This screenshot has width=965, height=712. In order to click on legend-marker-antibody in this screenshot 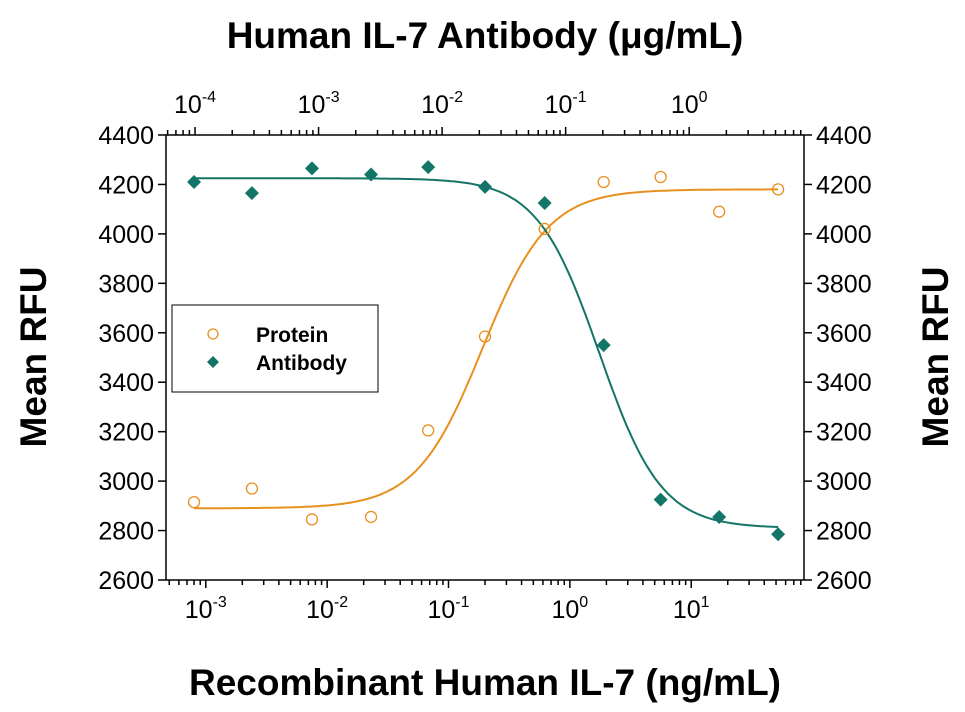, I will do `click(213, 362)`.